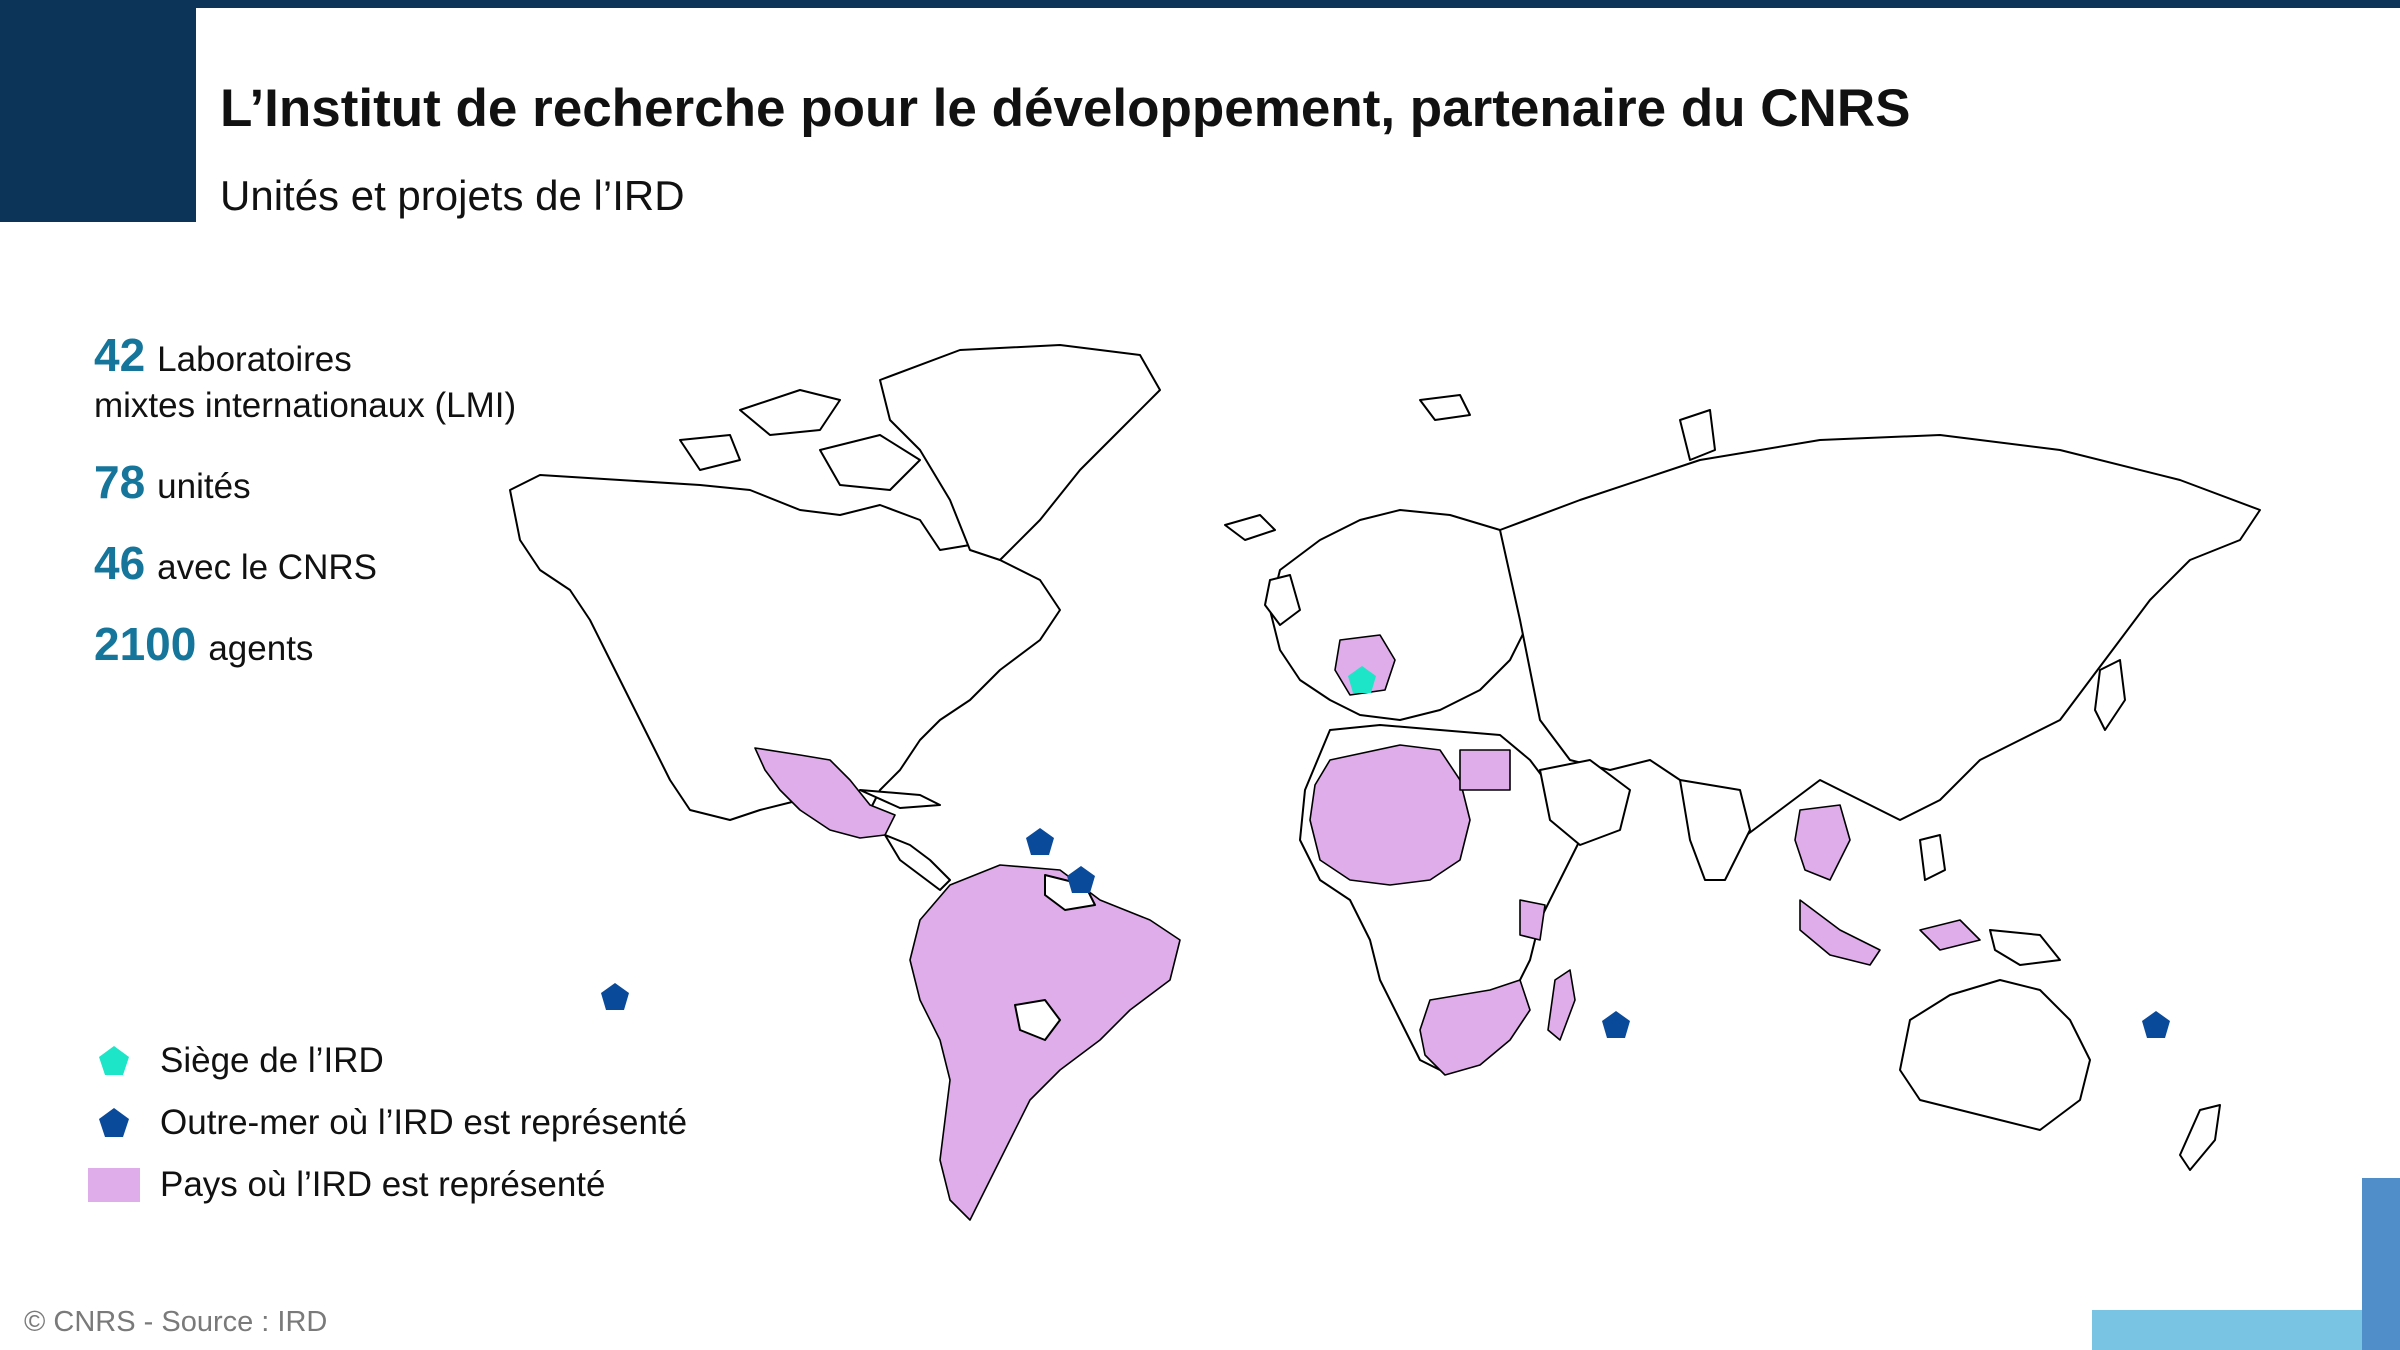 This screenshot has width=2400, height=1350. Describe the element at coordinates (452, 195) in the screenshot. I see `page-subtitle: Unités et projets de l’IRD` at that location.